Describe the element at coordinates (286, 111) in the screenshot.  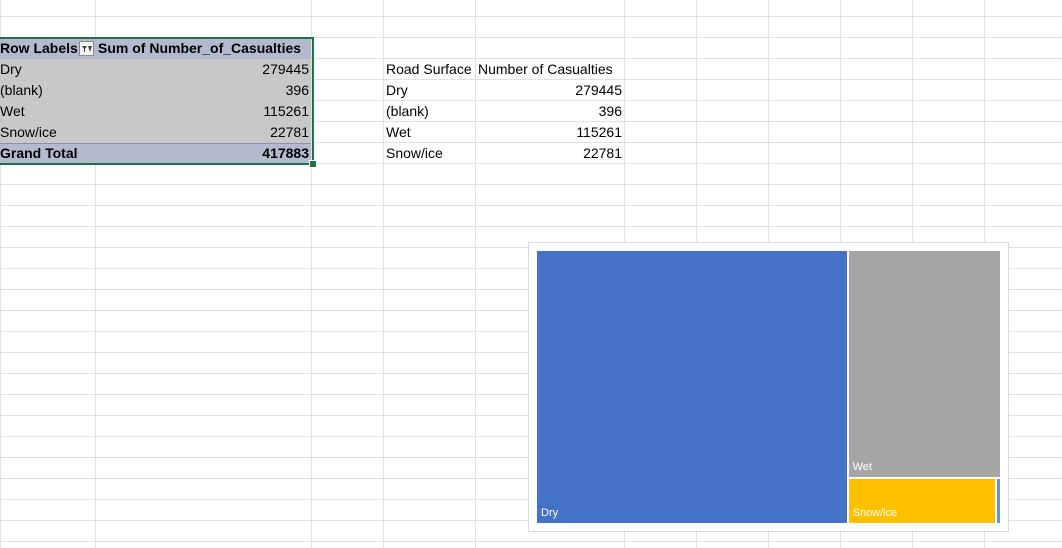
I see `pivot-row-value: 115261` at that location.